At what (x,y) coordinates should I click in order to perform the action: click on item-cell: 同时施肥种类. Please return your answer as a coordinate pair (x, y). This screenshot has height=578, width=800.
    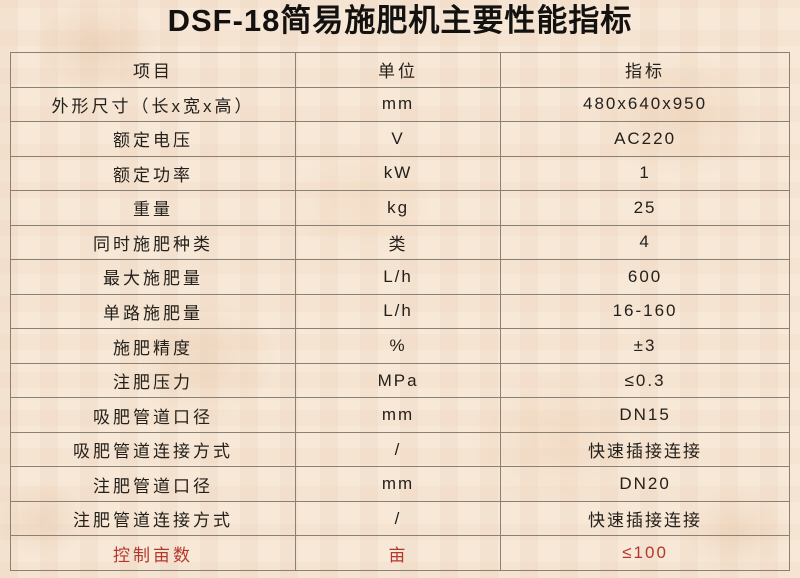
    Looking at the image, I should click on (152, 244).